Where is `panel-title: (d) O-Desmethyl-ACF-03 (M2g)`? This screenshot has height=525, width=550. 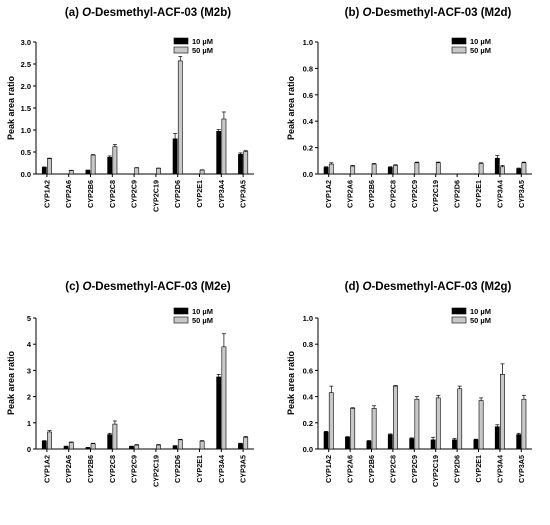 panel-title: (d) O-Desmethyl-ACF-03 (M2g) is located at coordinates (428, 287).